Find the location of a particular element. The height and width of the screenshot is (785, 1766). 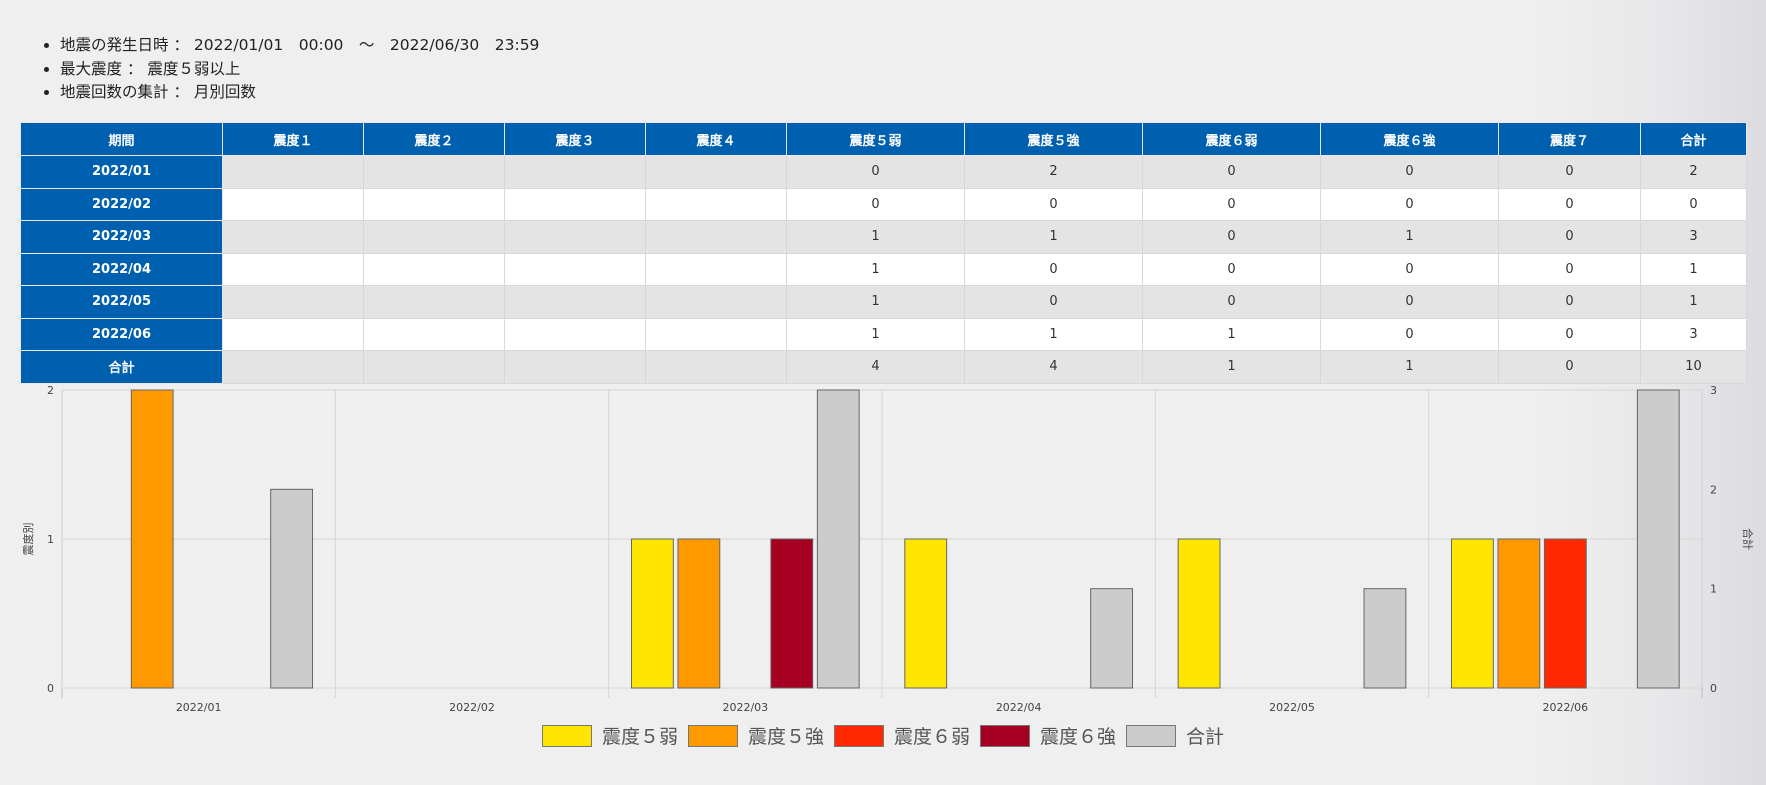

table-cell: 3 is located at coordinates (1693, 237).